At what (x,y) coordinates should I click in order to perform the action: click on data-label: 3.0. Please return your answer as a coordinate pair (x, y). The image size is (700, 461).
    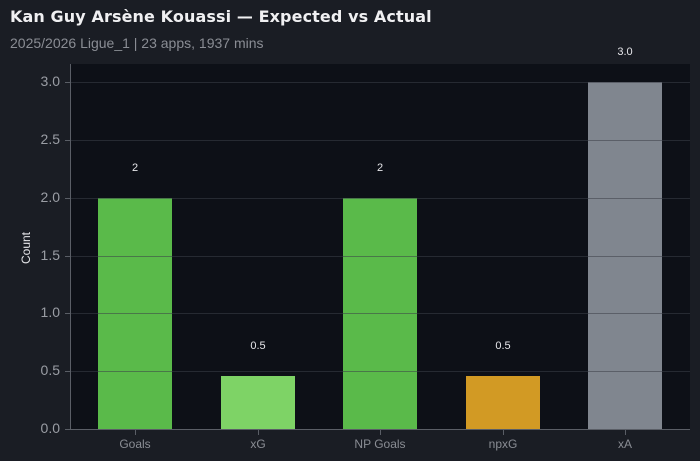
    Looking at the image, I should click on (625, 52).